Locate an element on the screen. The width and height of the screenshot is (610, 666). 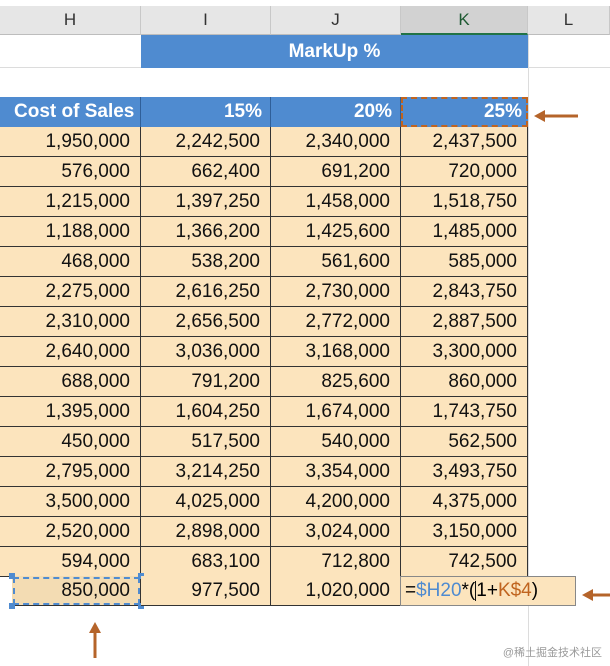
table-cell: 1,518,750 is located at coordinates (464, 202).